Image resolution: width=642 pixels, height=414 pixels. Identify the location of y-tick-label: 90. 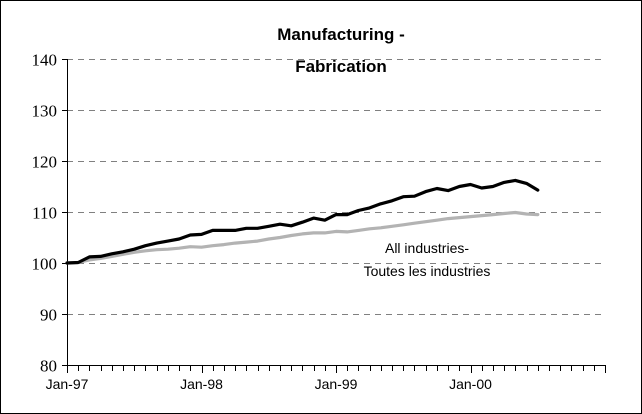
(48, 315).